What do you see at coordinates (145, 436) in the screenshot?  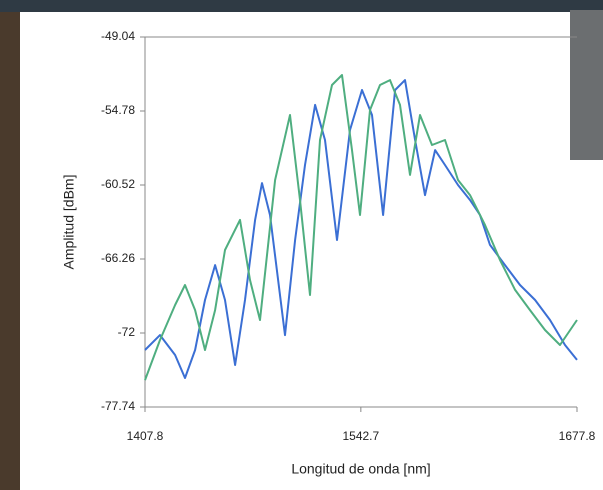 I see `x-tick-label: 1407.8` at bounding box center [145, 436].